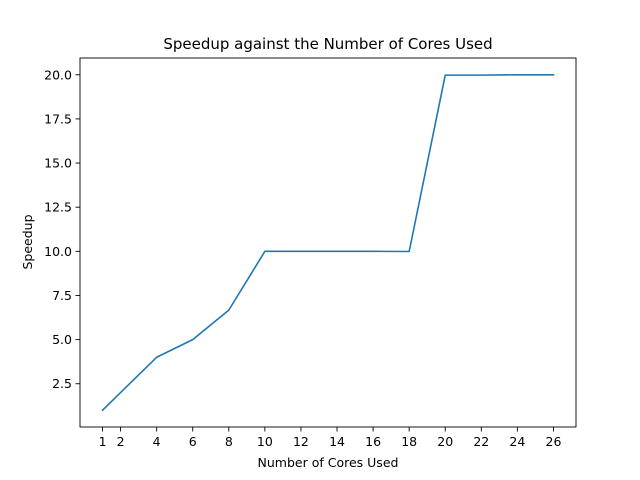  I want to click on y-tick-label: 17.5, so click(58, 118).